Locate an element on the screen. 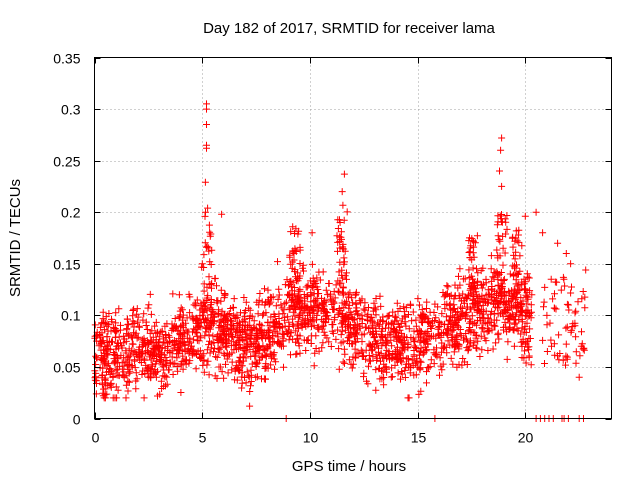  y-tick-label: 0.3 is located at coordinates (71, 110).